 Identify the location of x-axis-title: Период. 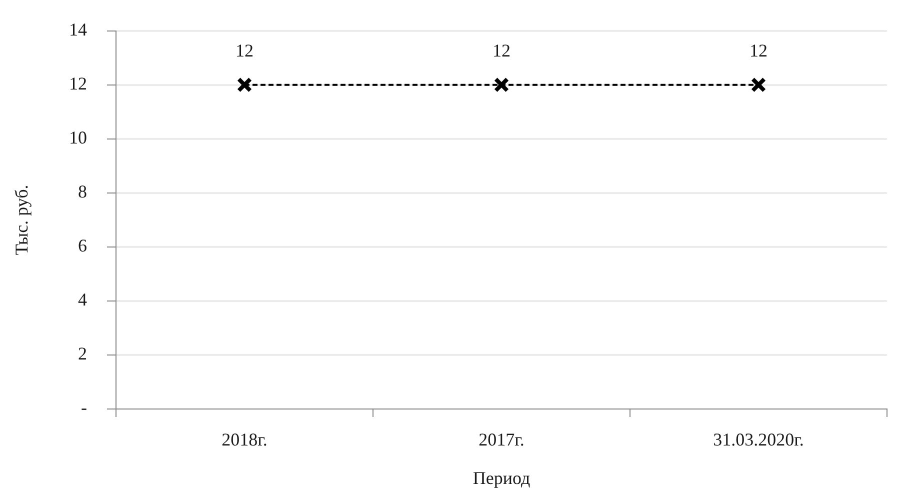
(501, 478).